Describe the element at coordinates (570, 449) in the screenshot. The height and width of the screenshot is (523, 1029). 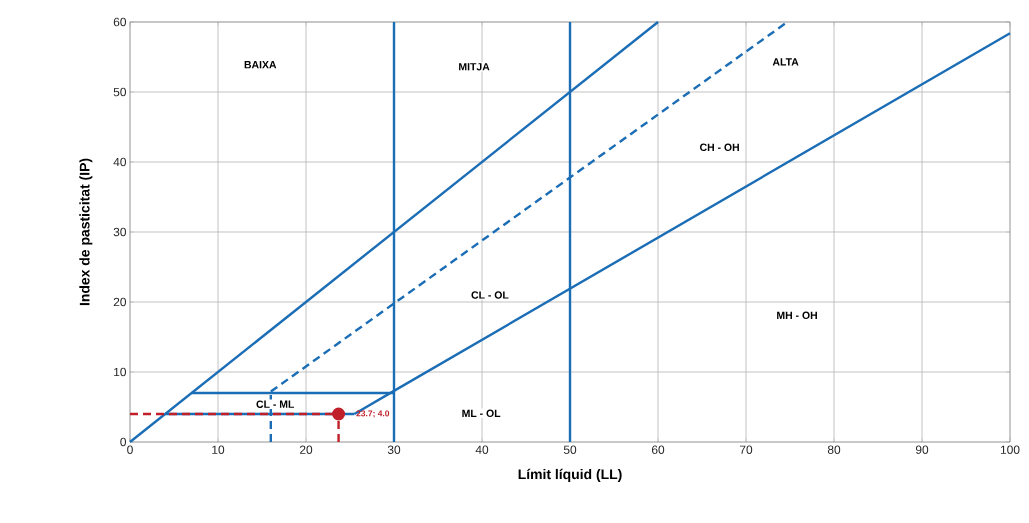
I see `x-tick-label: 50` at that location.